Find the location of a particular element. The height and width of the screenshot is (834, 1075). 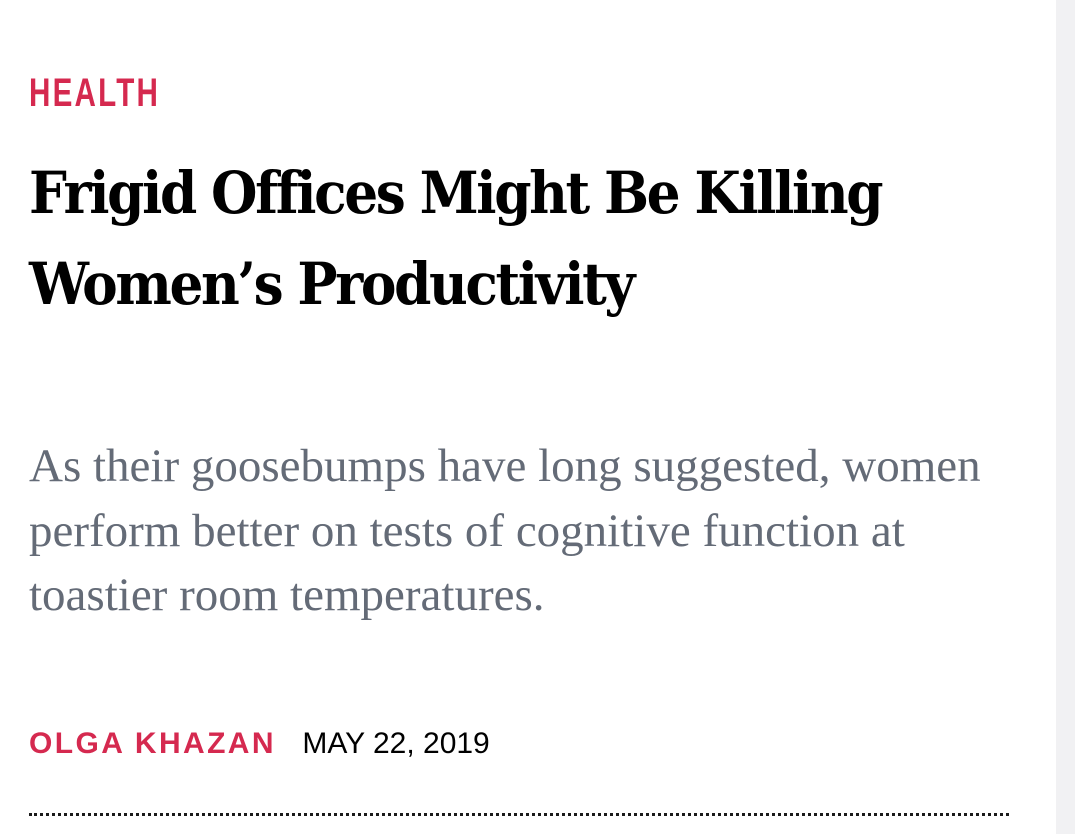

byline: OLGA KHAZAN MAY 22, 2019 is located at coordinates (259, 746).